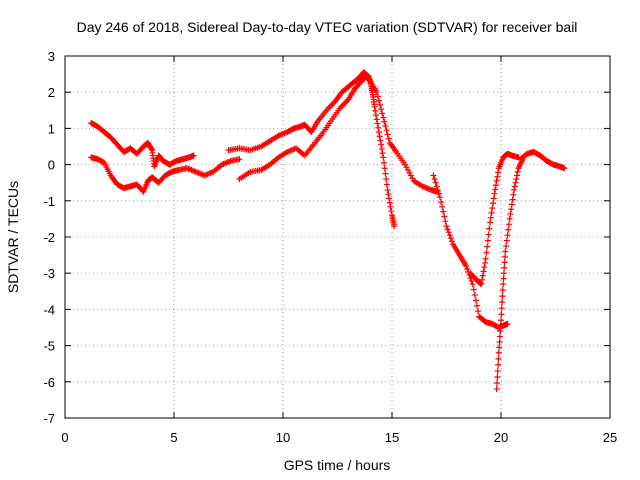 This screenshot has width=640, height=480. I want to click on y-tick-label: 3, so click(51, 56).